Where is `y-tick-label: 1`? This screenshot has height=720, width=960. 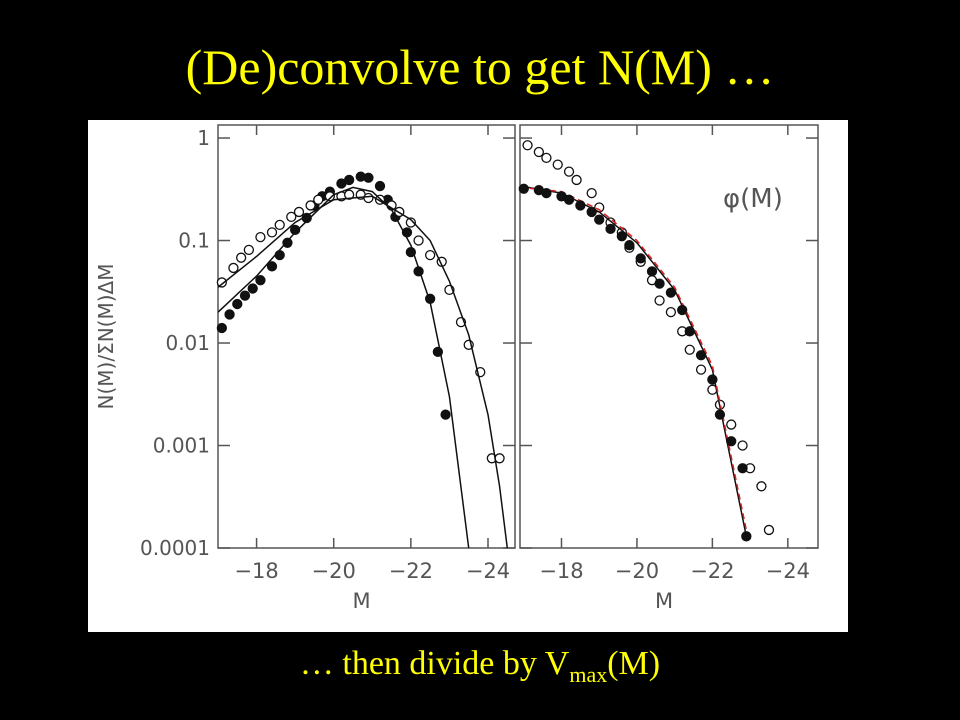
y-tick-label: 1 is located at coordinates (203, 138).